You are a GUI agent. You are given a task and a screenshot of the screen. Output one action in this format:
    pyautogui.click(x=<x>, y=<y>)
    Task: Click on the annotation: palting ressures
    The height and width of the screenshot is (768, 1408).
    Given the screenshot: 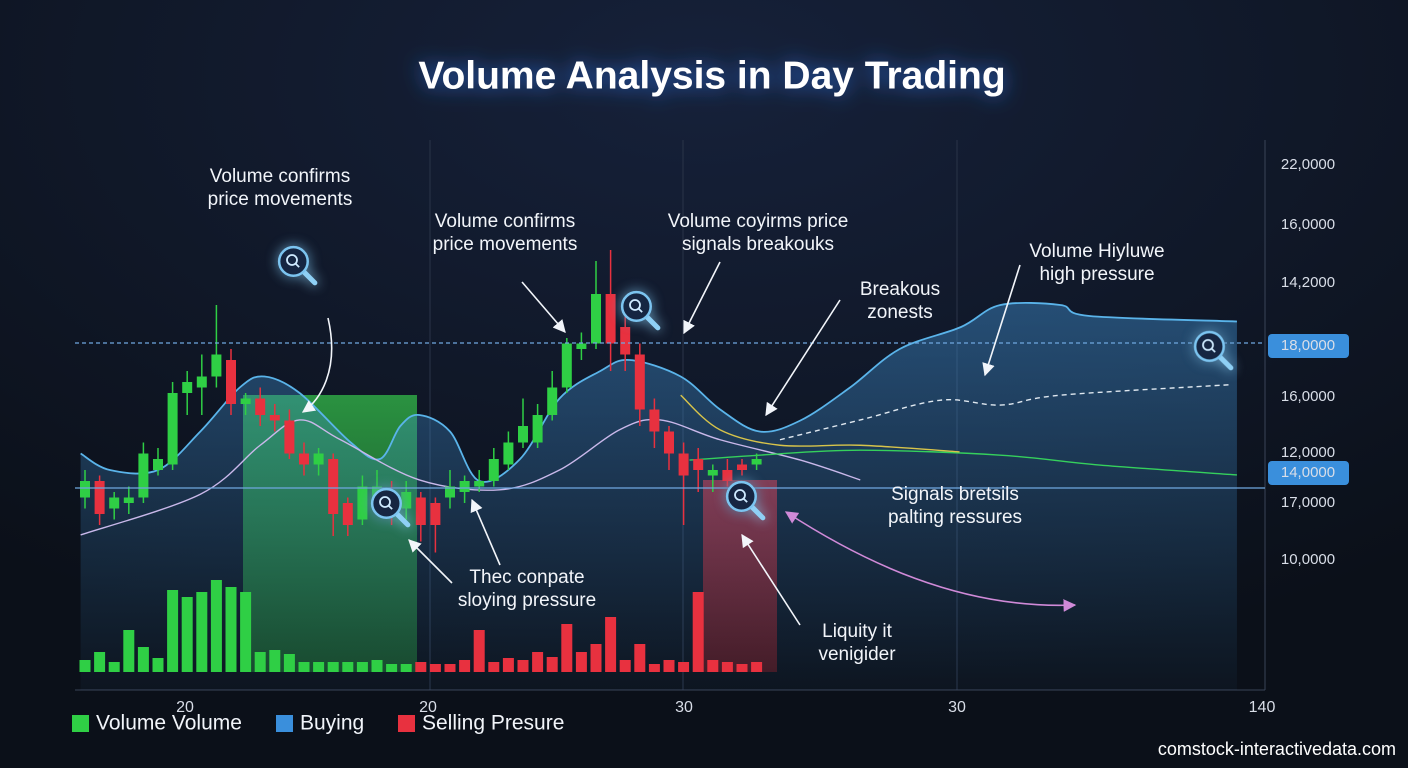 What is the action you would take?
    pyautogui.click(x=955, y=517)
    